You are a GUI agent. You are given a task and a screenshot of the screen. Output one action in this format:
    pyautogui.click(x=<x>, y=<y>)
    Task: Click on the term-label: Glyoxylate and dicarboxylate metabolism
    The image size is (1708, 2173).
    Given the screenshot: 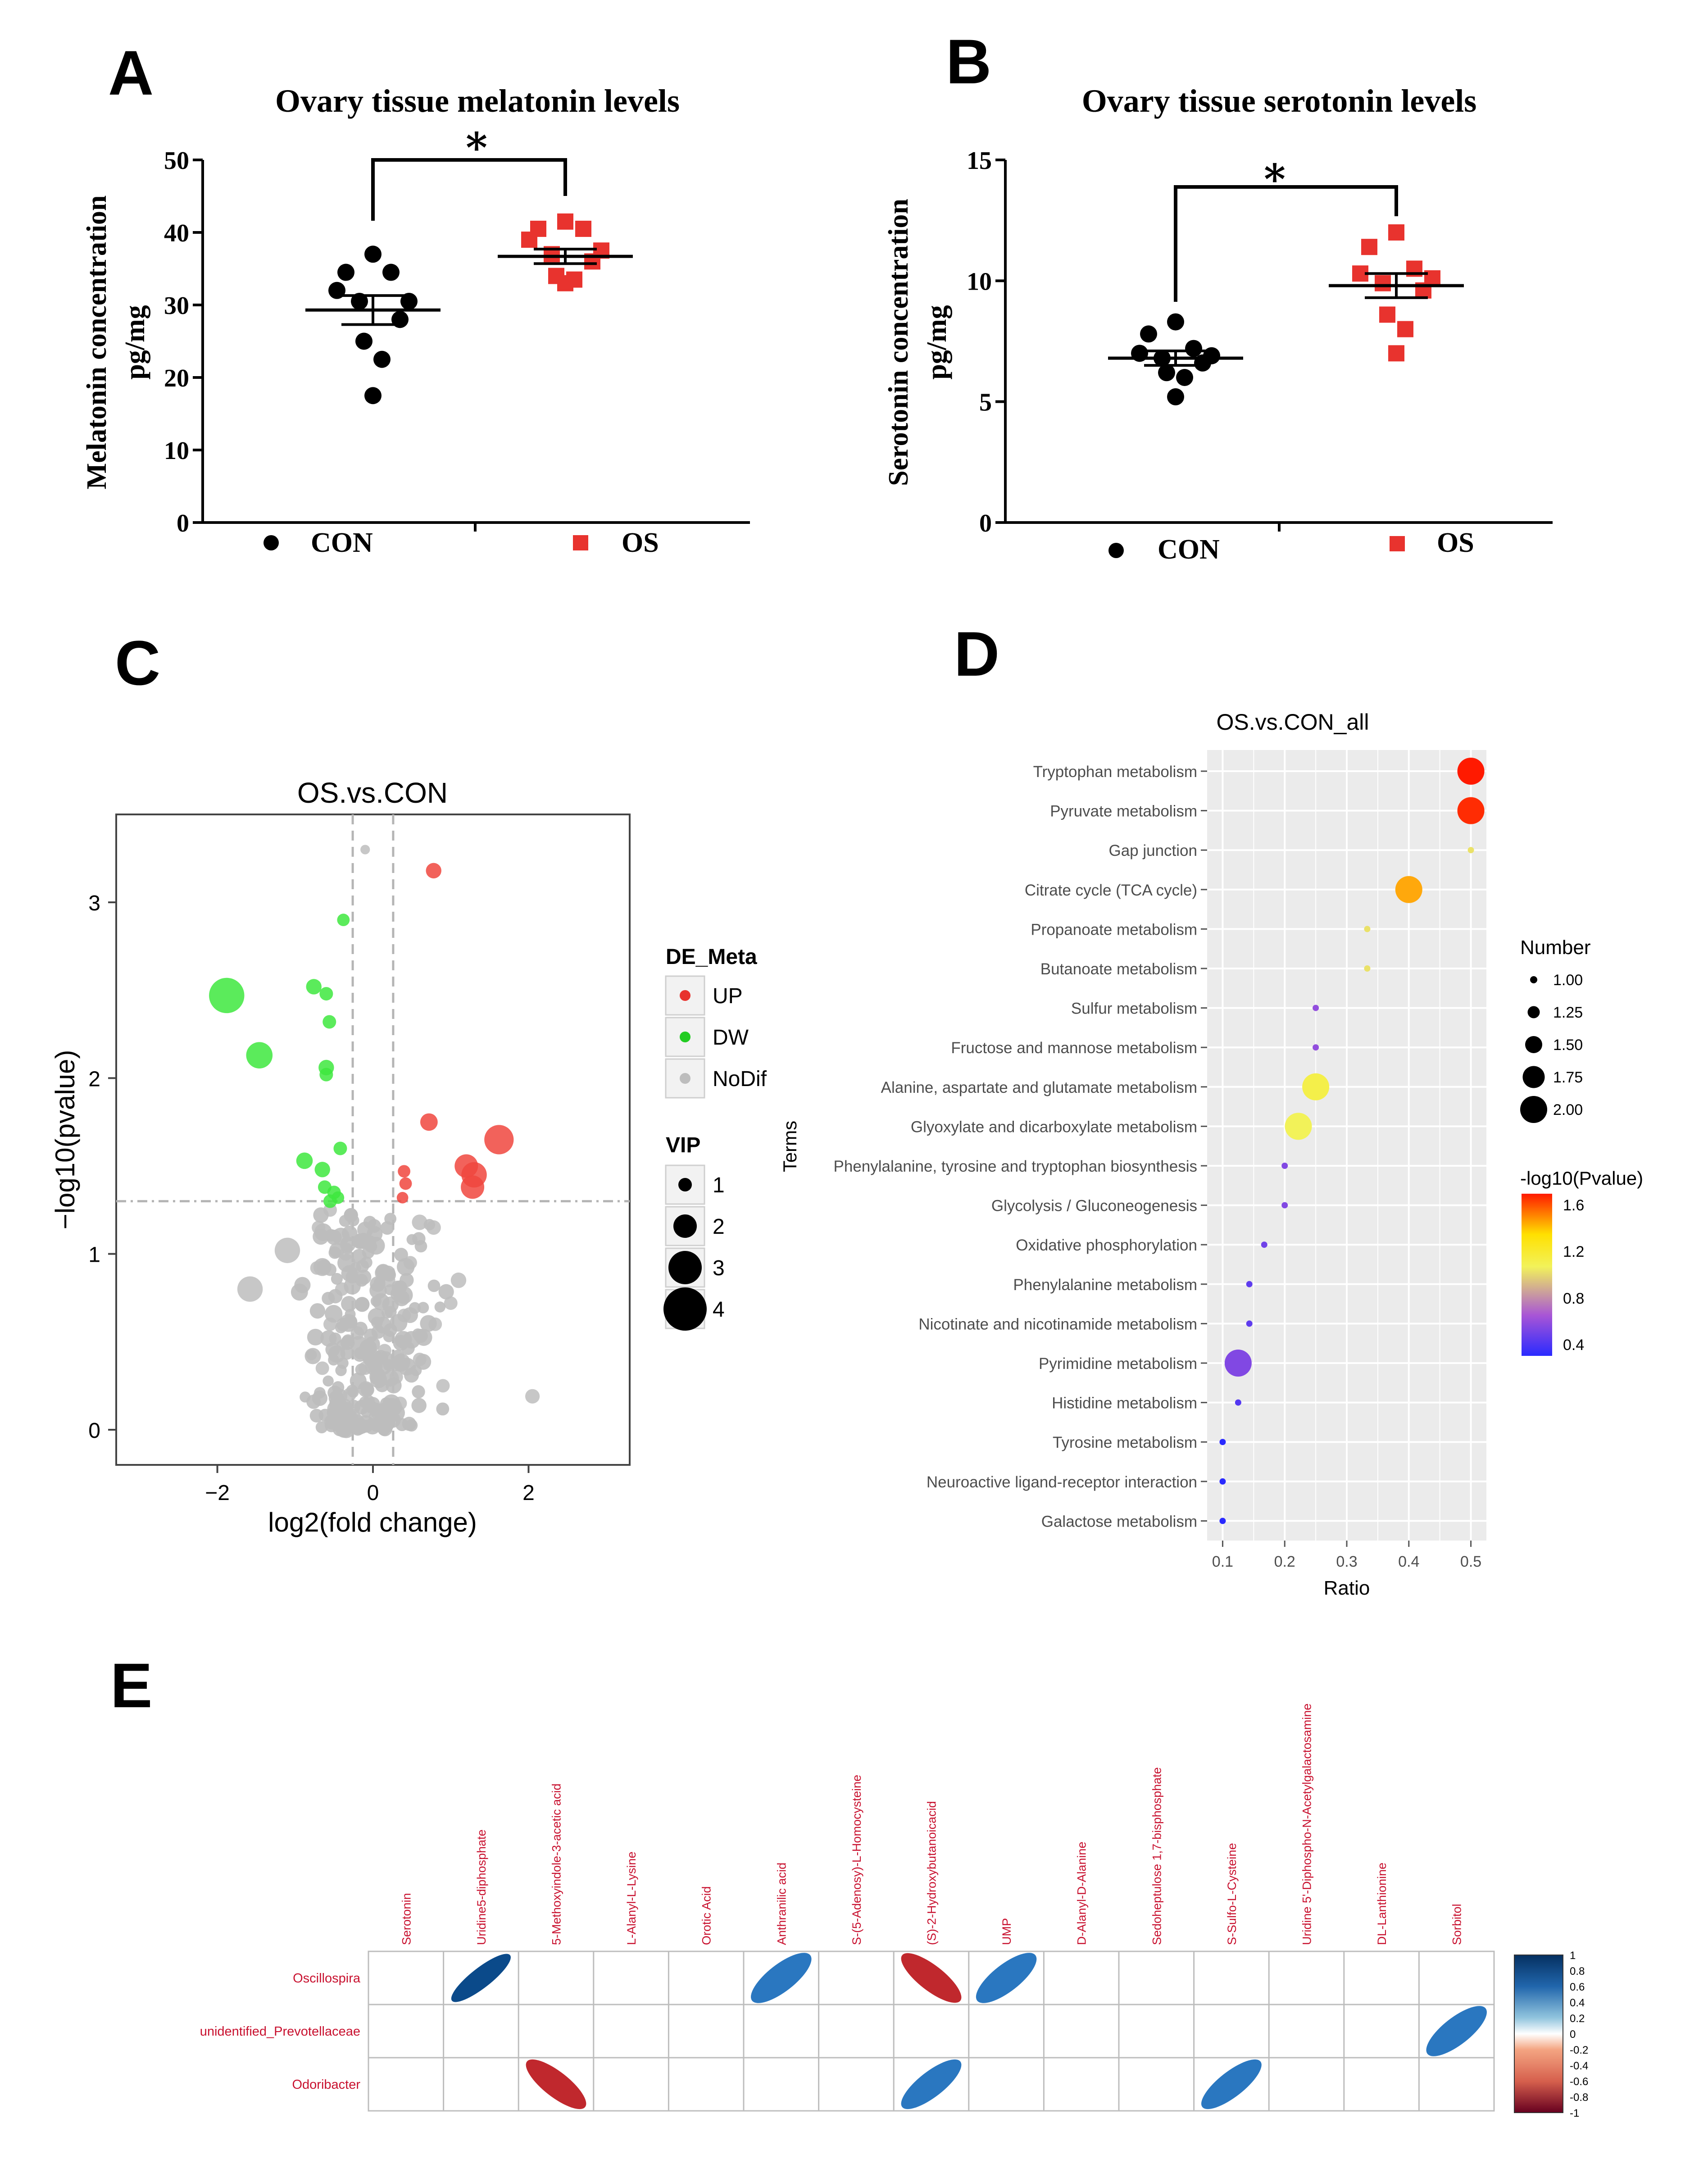 What is the action you would take?
    pyautogui.click(x=1054, y=1127)
    